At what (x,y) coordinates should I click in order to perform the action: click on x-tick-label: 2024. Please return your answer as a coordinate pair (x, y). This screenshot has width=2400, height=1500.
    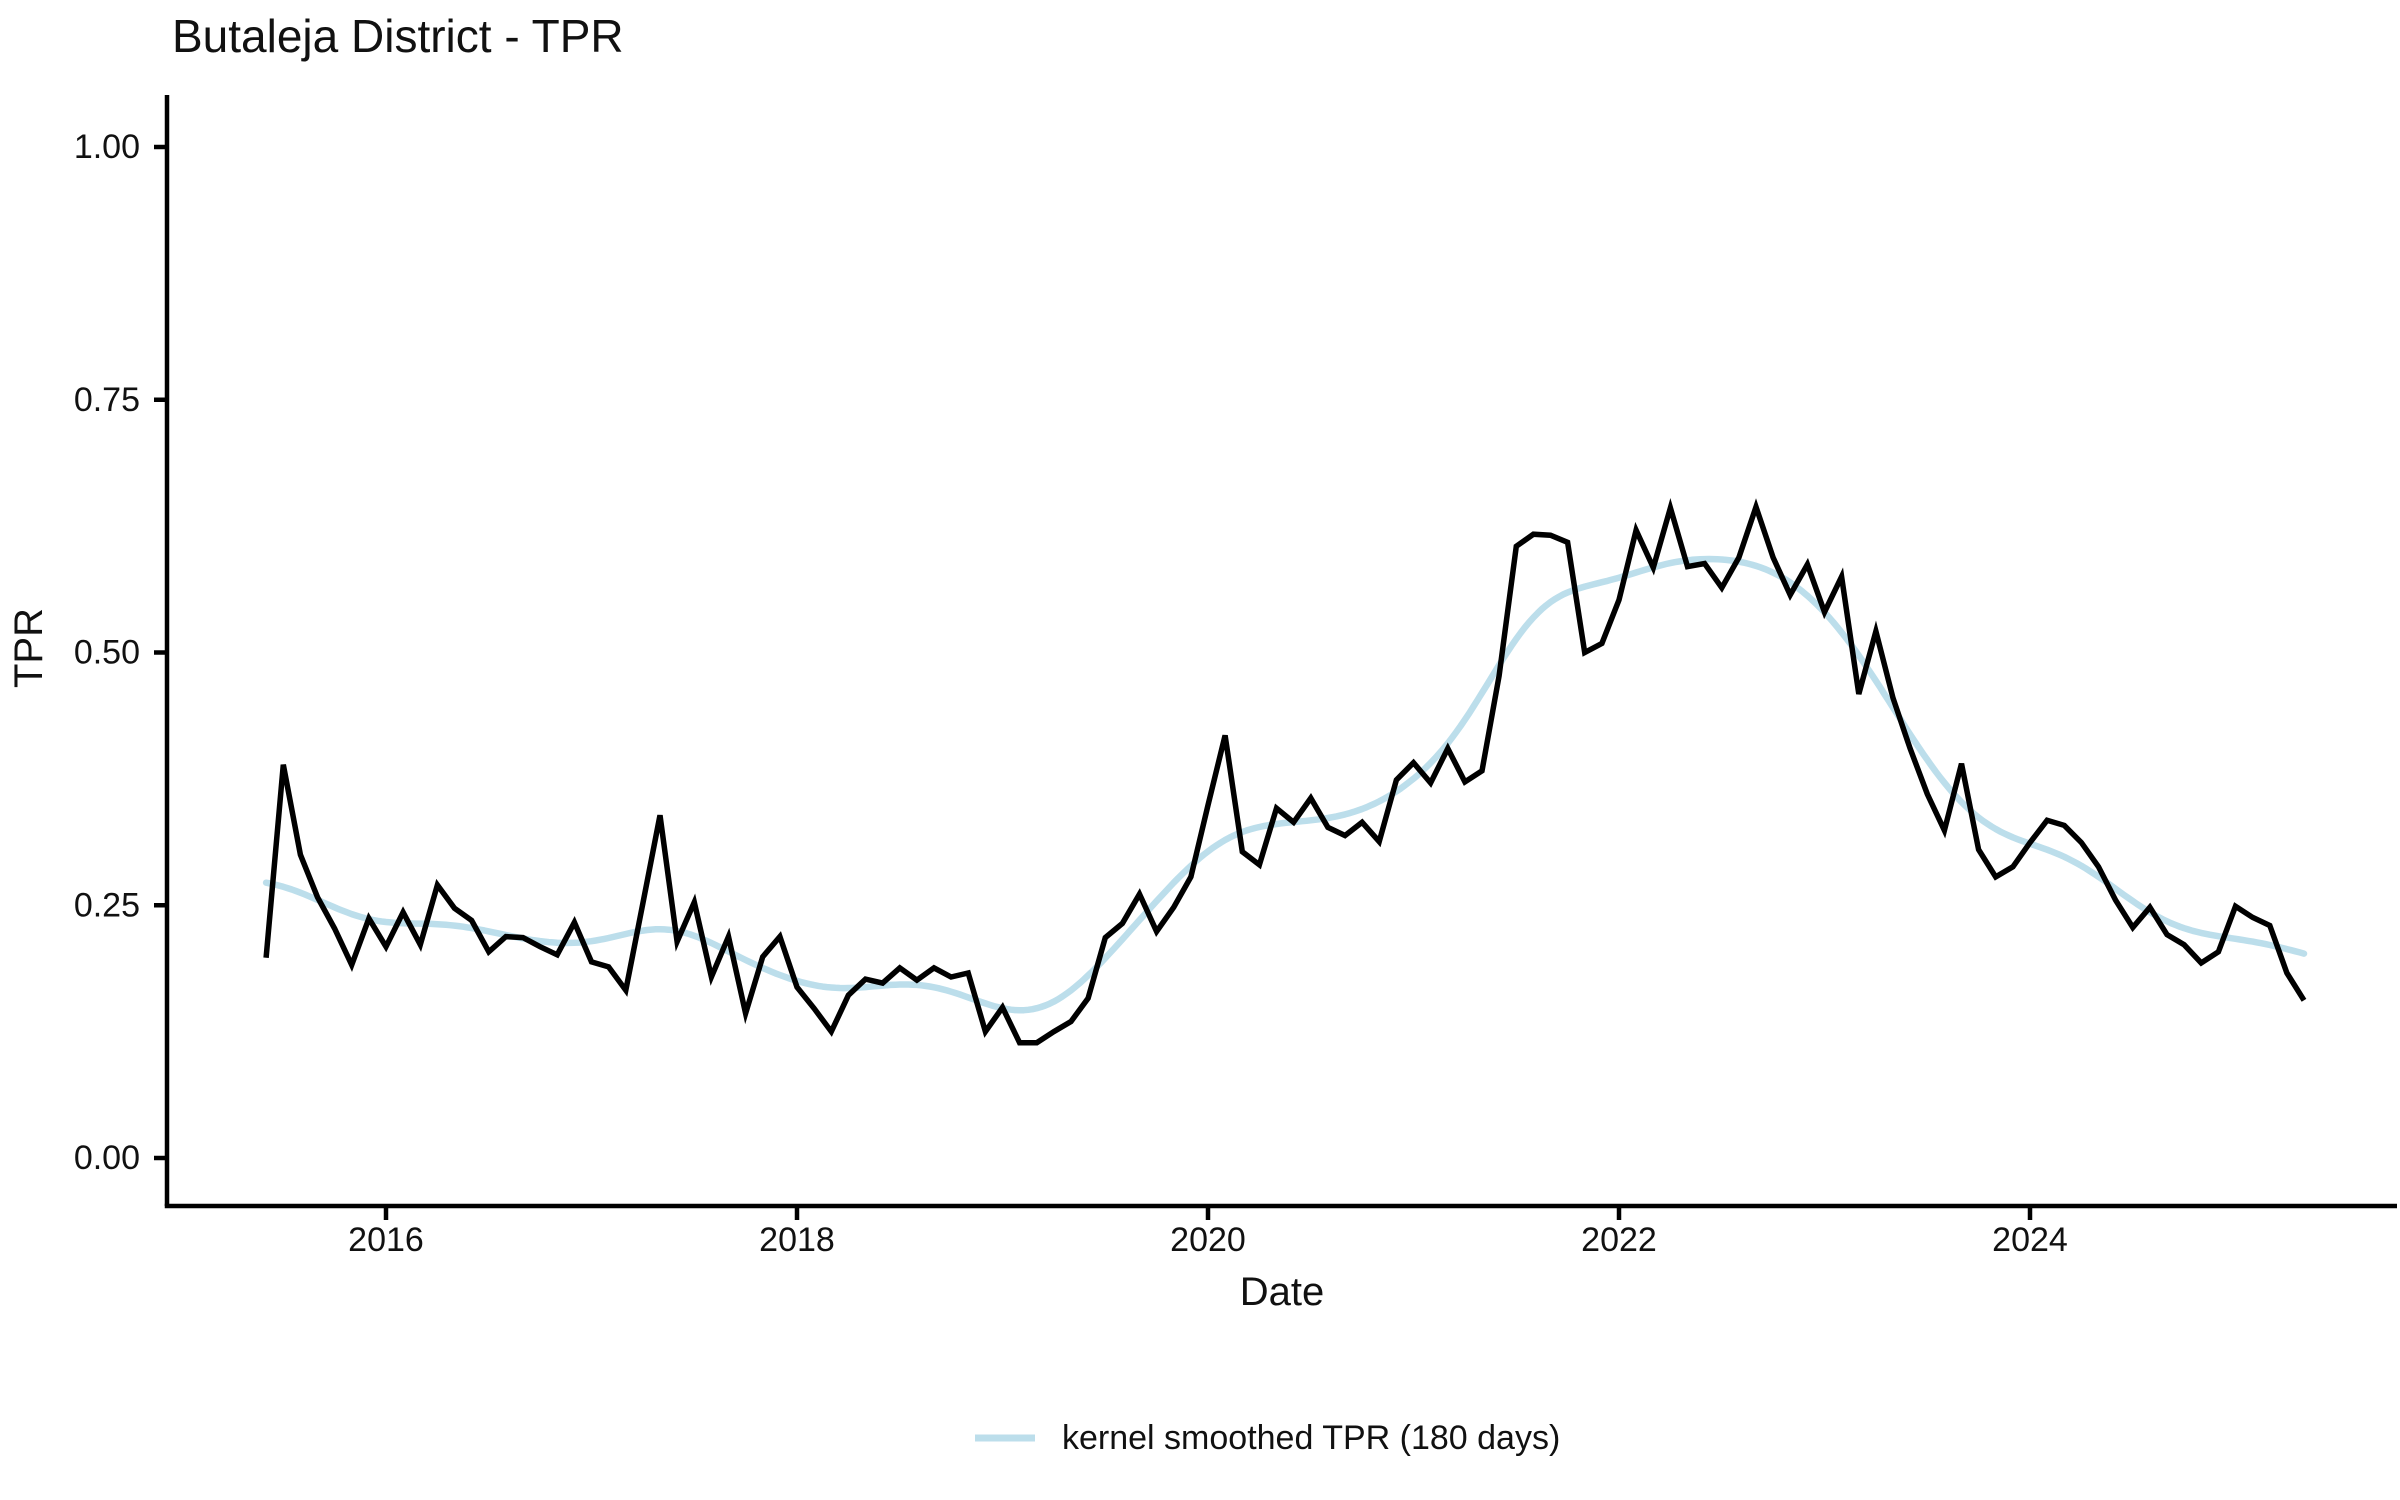
    Looking at the image, I should click on (2030, 1240).